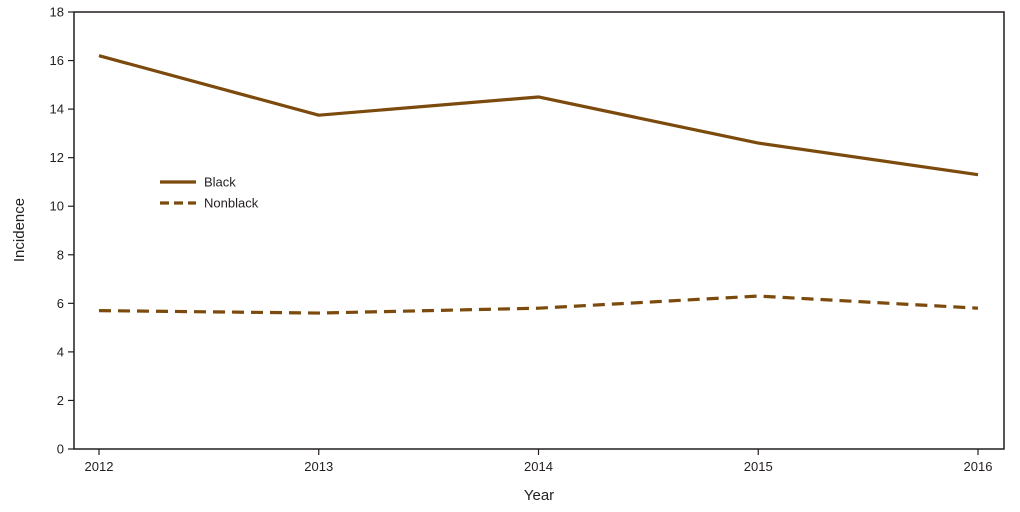  Describe the element at coordinates (539, 495) in the screenshot. I see `x-axis-title: Year` at that location.